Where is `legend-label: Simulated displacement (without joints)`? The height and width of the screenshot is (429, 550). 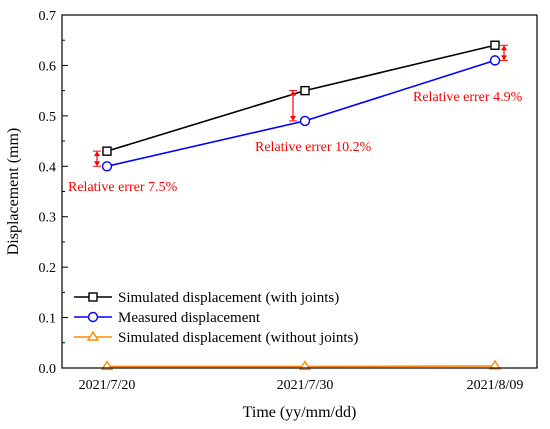
legend-label: Simulated displacement (without joints) is located at coordinates (238, 338).